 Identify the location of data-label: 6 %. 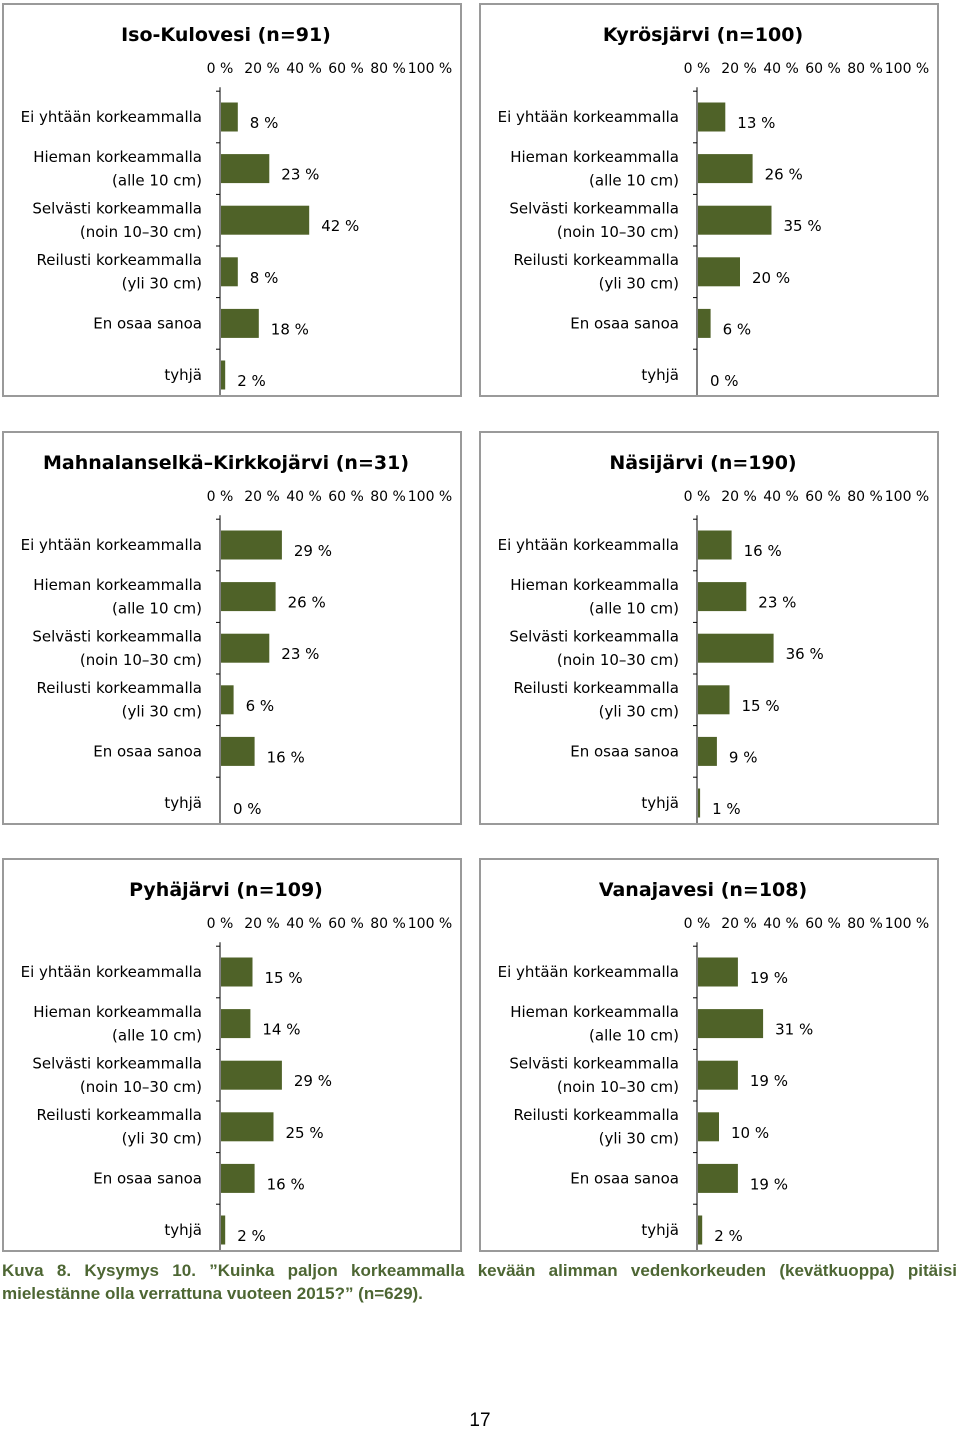
(260, 706).